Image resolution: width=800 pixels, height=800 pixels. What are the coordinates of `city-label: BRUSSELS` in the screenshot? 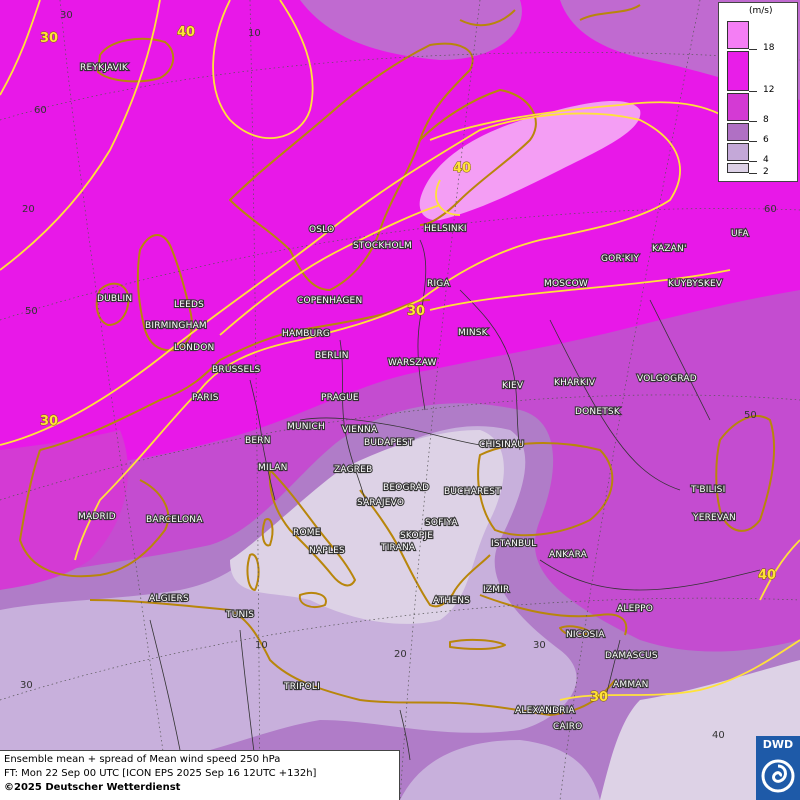 It's located at (236, 370).